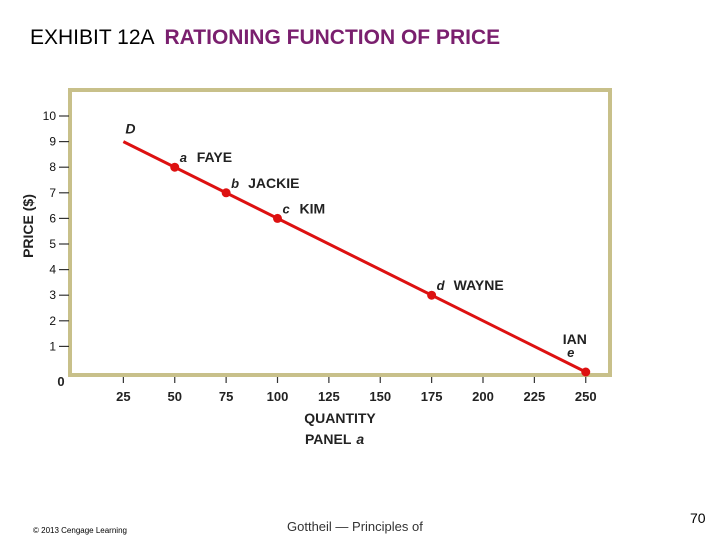 The image size is (720, 540). What do you see at coordinates (575, 339) in the screenshot?
I see `point-name-e: IAN` at bounding box center [575, 339].